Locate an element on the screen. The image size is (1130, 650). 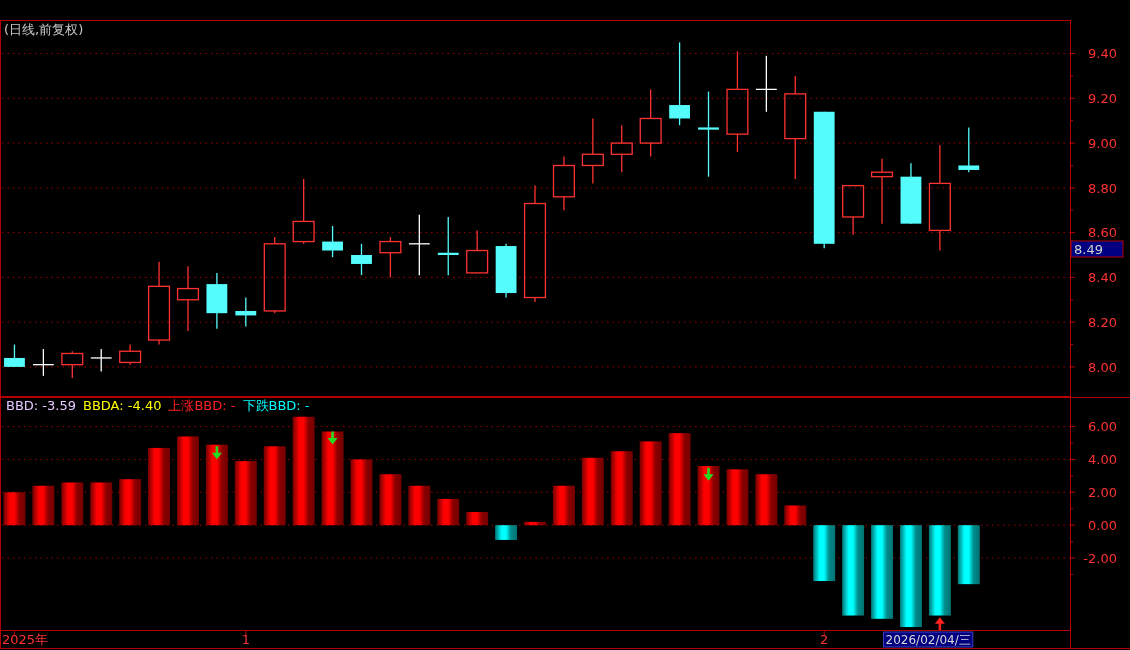
y-tick-label: -2.00 is located at coordinates (1100, 558).